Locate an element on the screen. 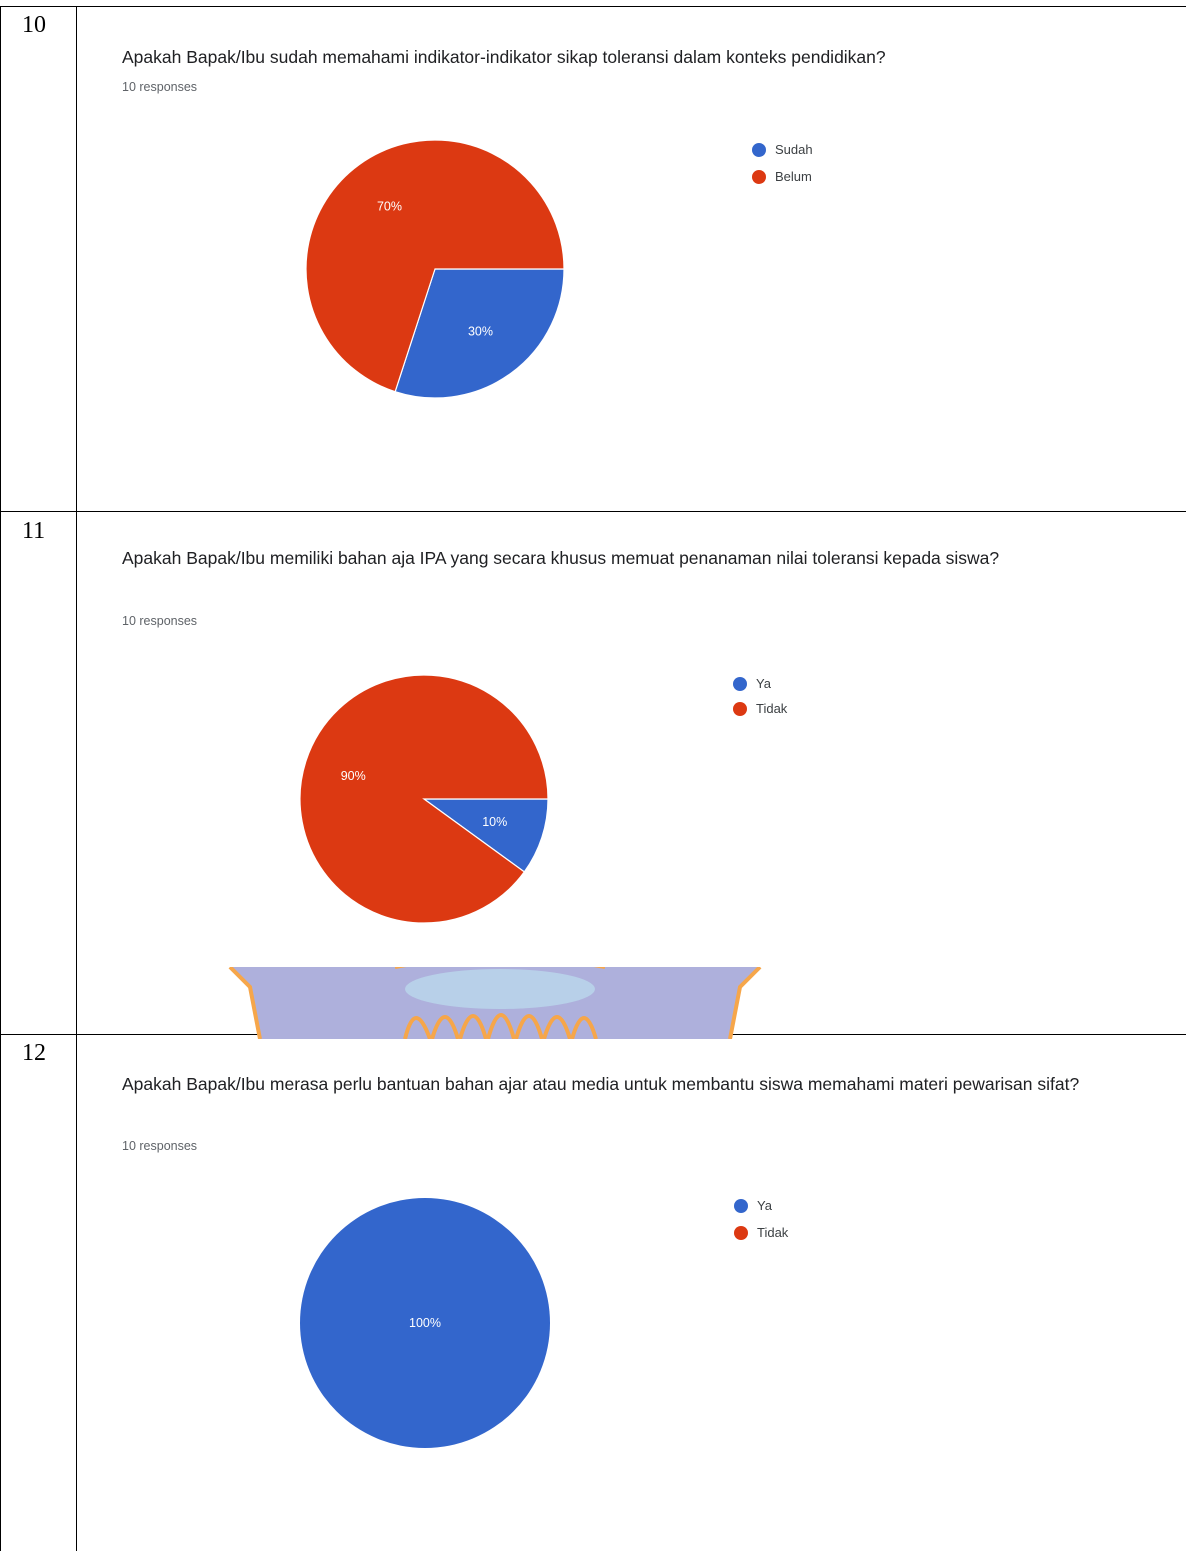 The width and height of the screenshot is (1186, 1551). pie-slice-tidak is located at coordinates (424, 799).